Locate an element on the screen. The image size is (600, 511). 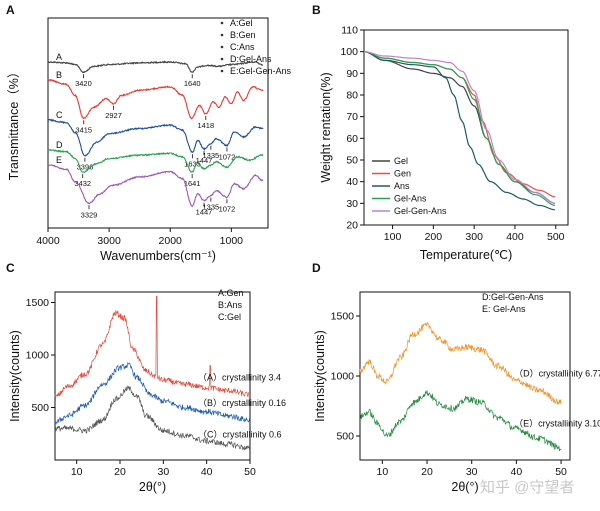
panel-a-peak-label-1418: 1418 is located at coordinates (205, 125).